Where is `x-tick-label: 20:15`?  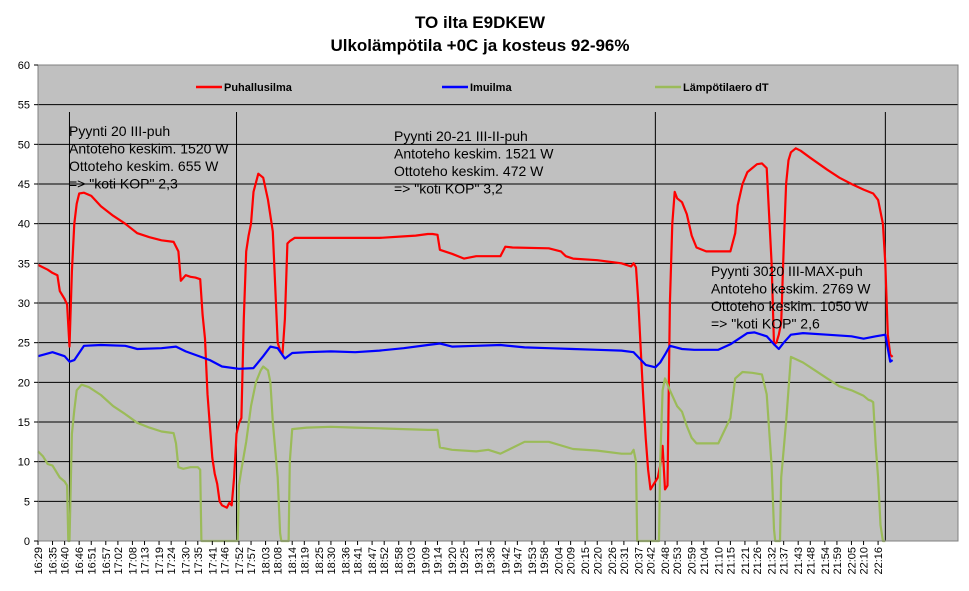
x-tick-label: 20:15 is located at coordinates (586, 561).